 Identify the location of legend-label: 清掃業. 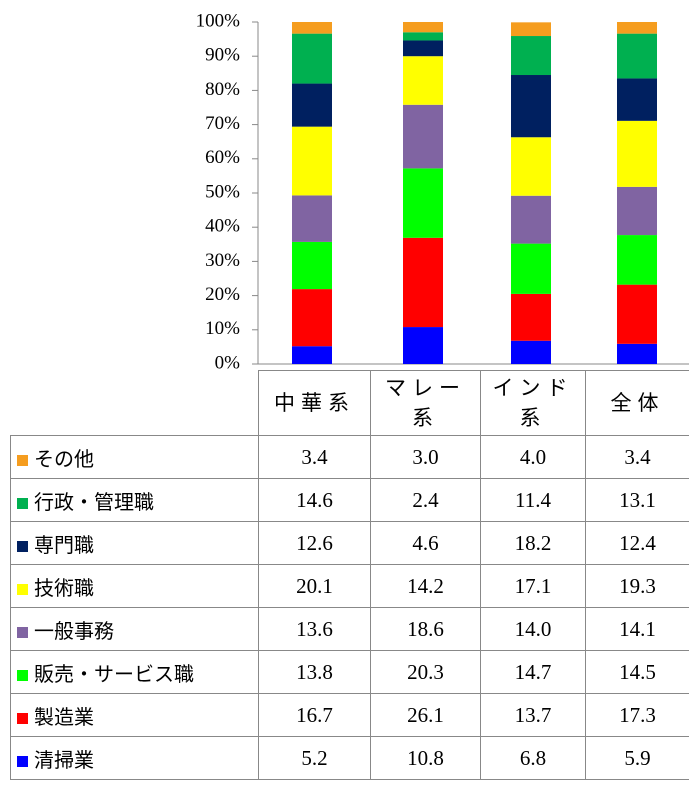
(64, 759).